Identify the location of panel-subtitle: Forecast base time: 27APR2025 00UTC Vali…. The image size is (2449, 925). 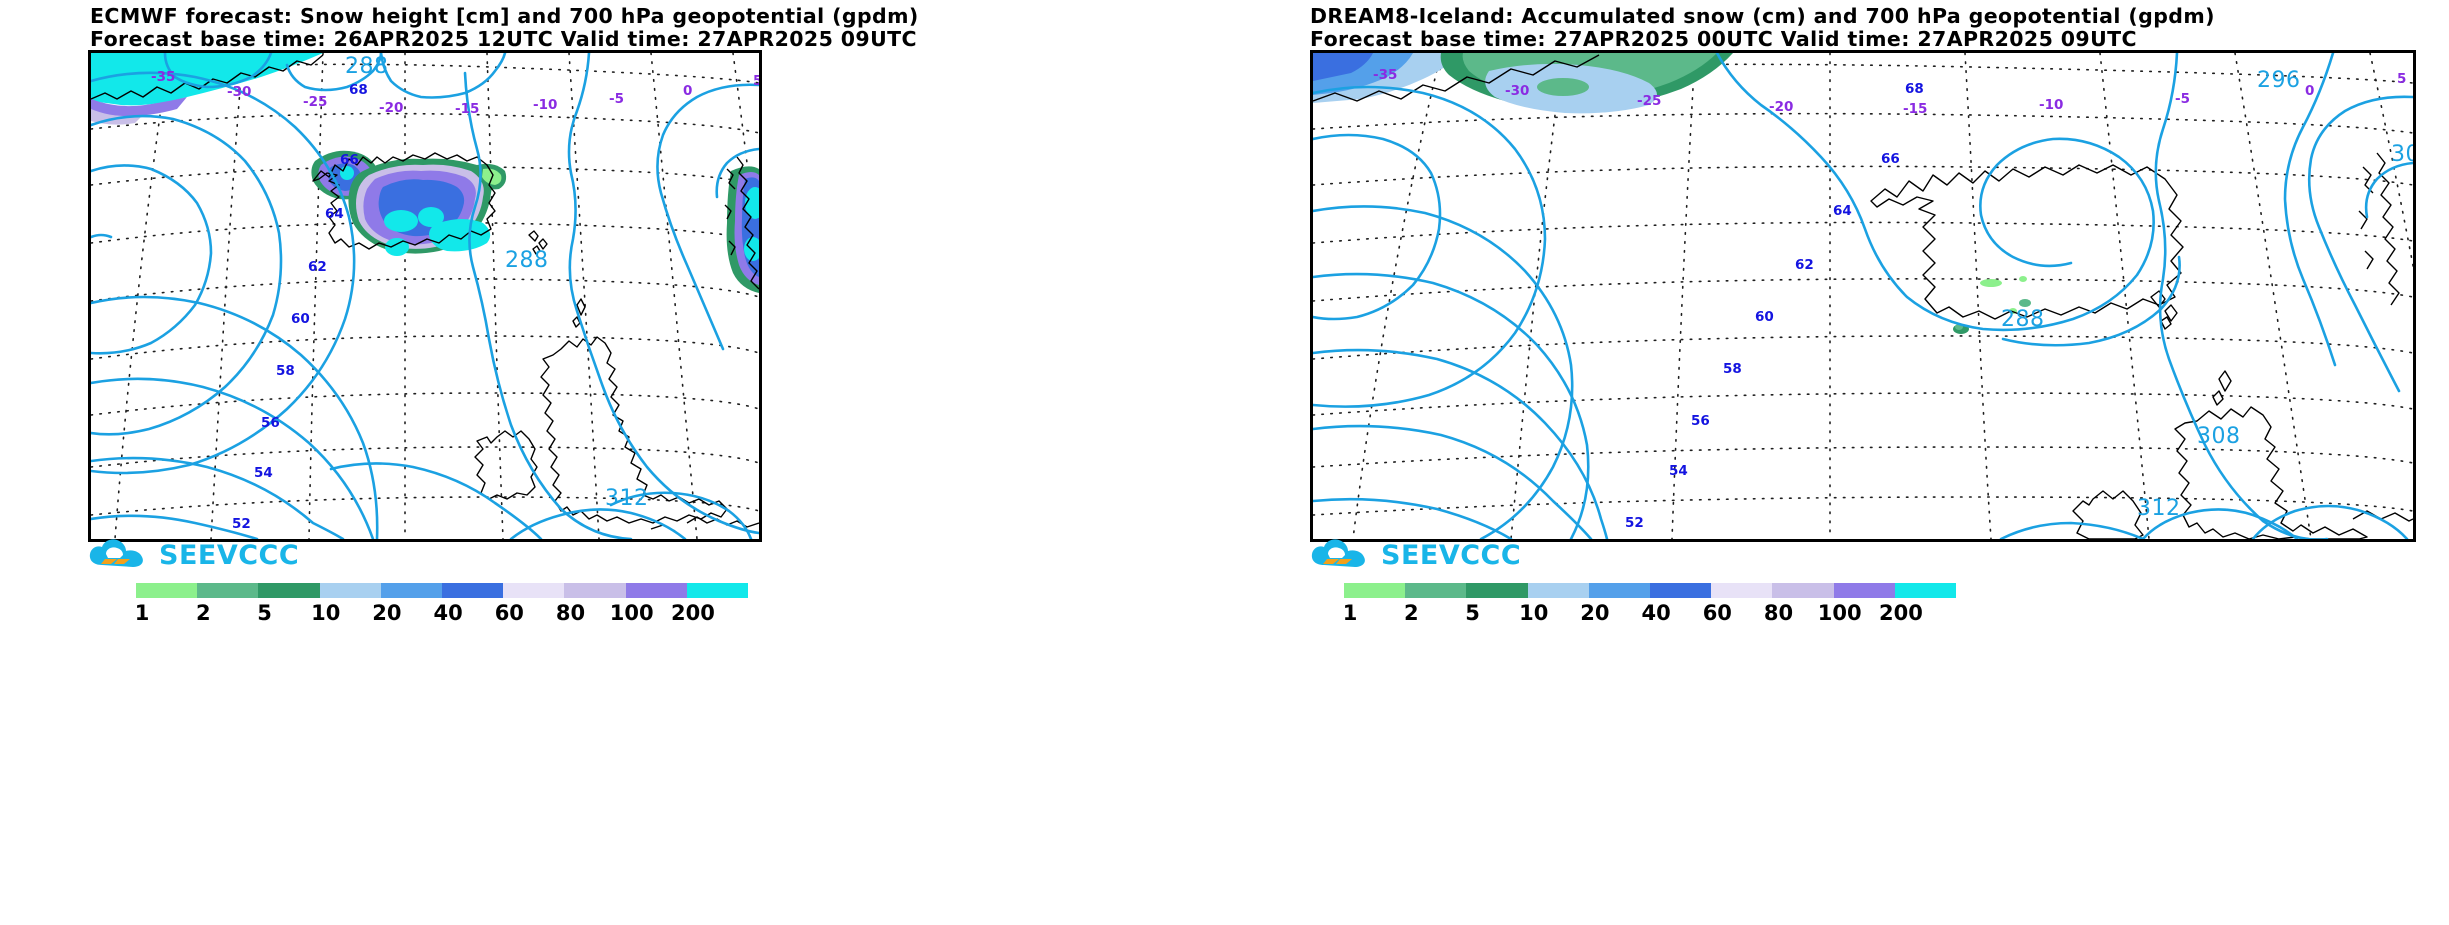
(1723, 39).